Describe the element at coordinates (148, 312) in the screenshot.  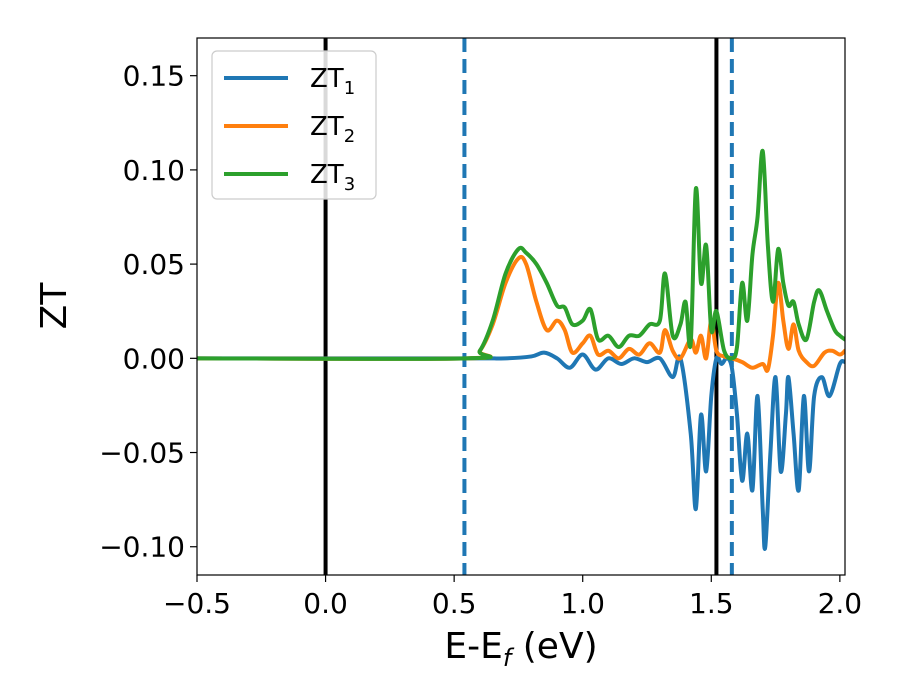
I see `y-axis-ticks: −0.10 −0.05 0.00 0.05 0.10 0.15` at that location.